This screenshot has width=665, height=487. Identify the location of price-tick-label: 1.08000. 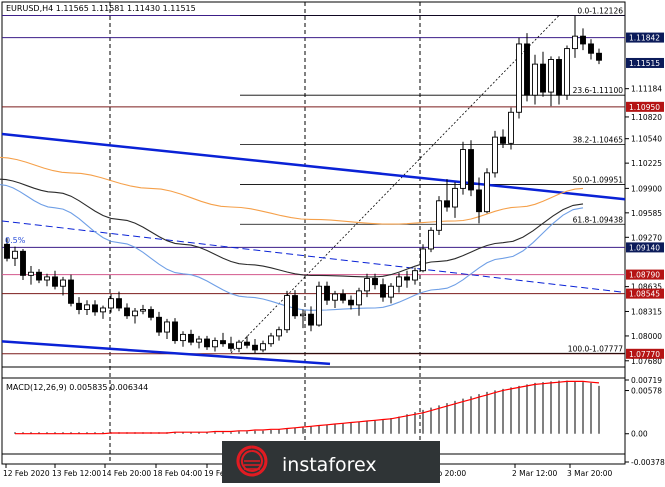
(646, 336).